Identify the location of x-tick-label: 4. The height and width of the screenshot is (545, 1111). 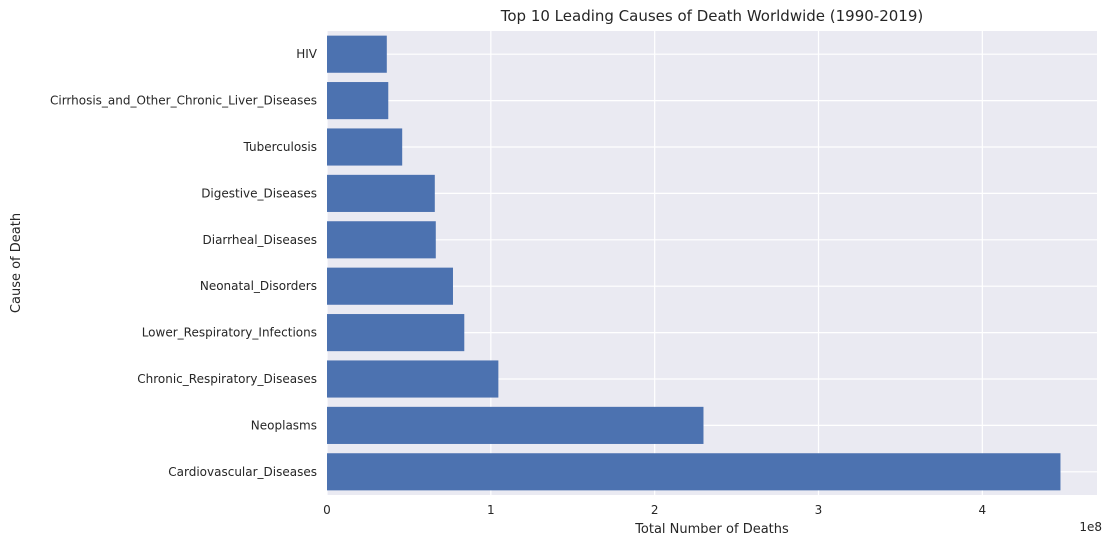
(982, 510).